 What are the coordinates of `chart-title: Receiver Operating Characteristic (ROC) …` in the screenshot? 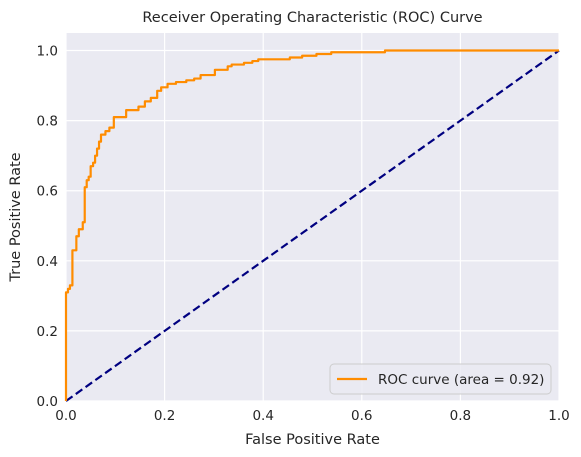 It's located at (312, 18).